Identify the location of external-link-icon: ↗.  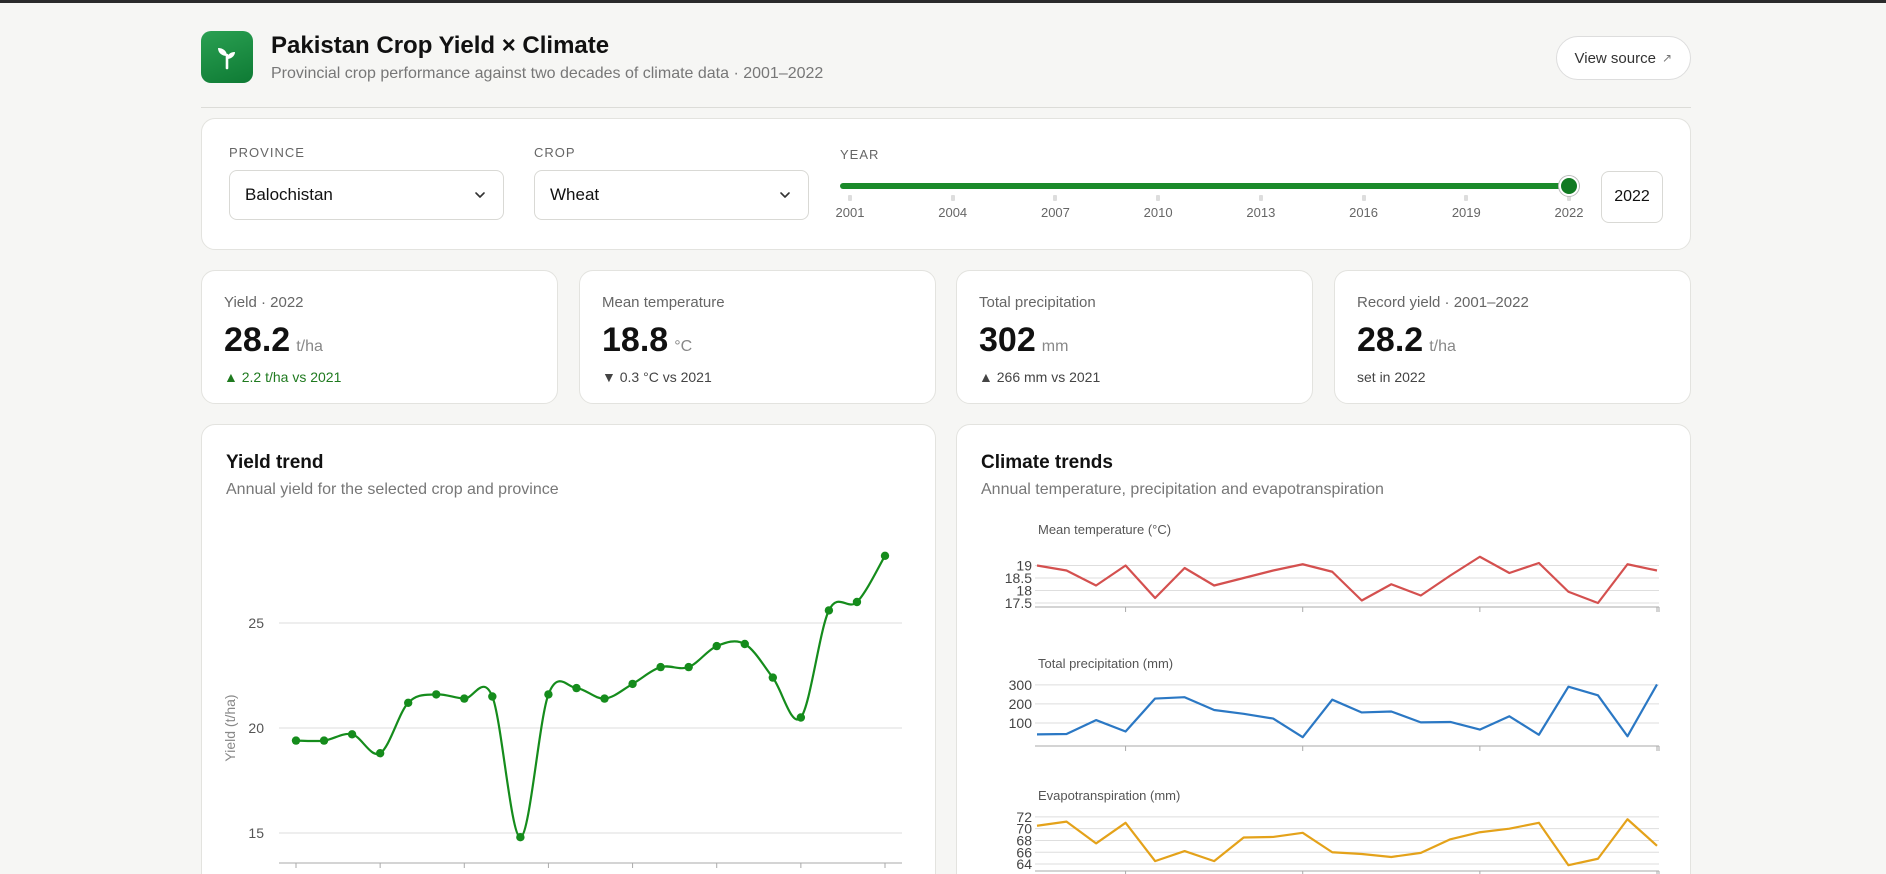
(1666, 58).